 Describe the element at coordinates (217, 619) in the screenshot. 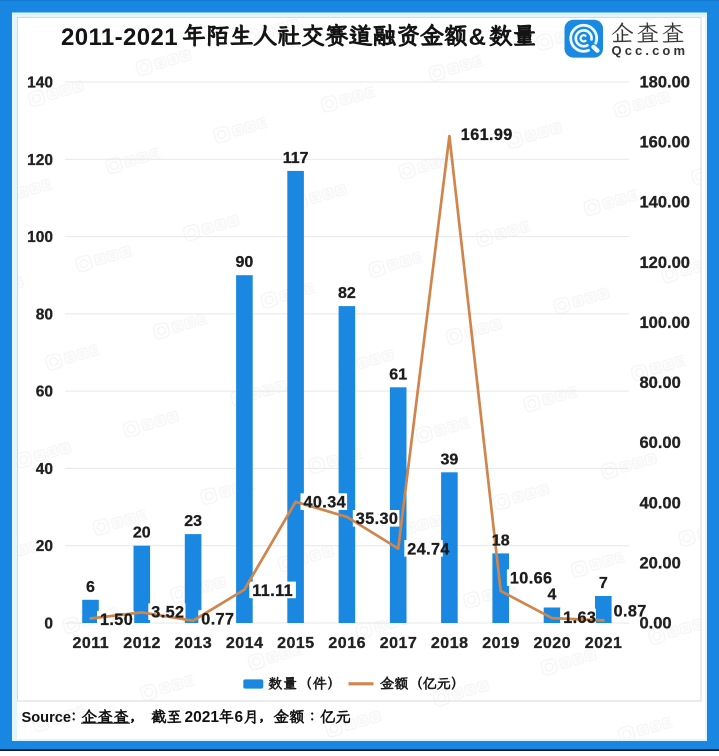

I see `svg-text: 0.77` at that location.